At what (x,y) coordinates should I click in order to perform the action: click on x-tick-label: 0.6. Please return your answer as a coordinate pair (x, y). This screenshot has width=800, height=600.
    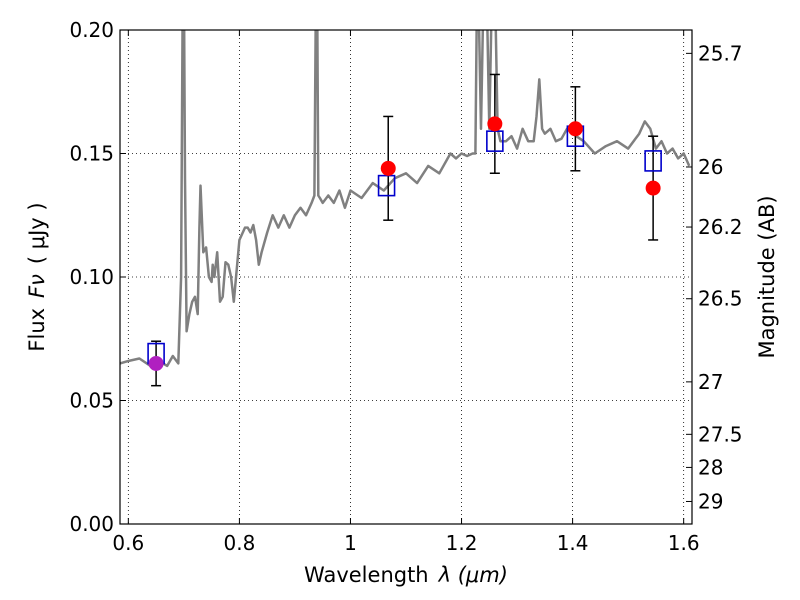
    Looking at the image, I should click on (128, 543).